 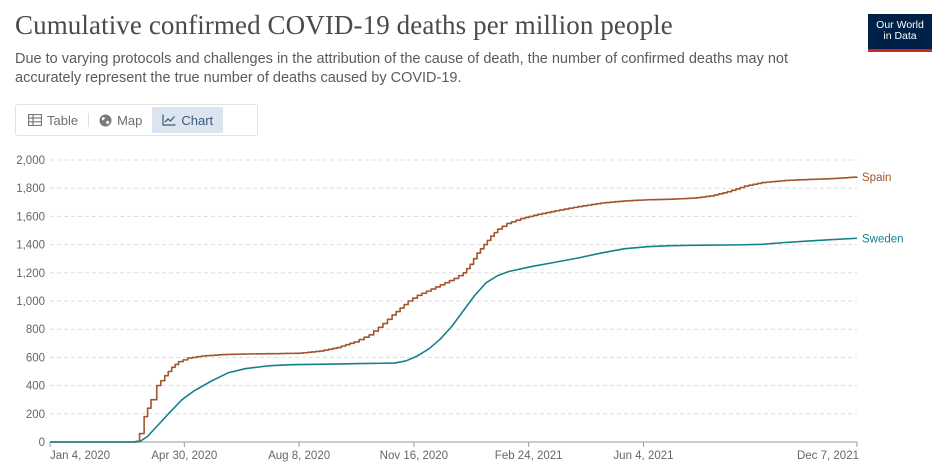 I want to click on tab-map: Map, so click(x=120, y=120).